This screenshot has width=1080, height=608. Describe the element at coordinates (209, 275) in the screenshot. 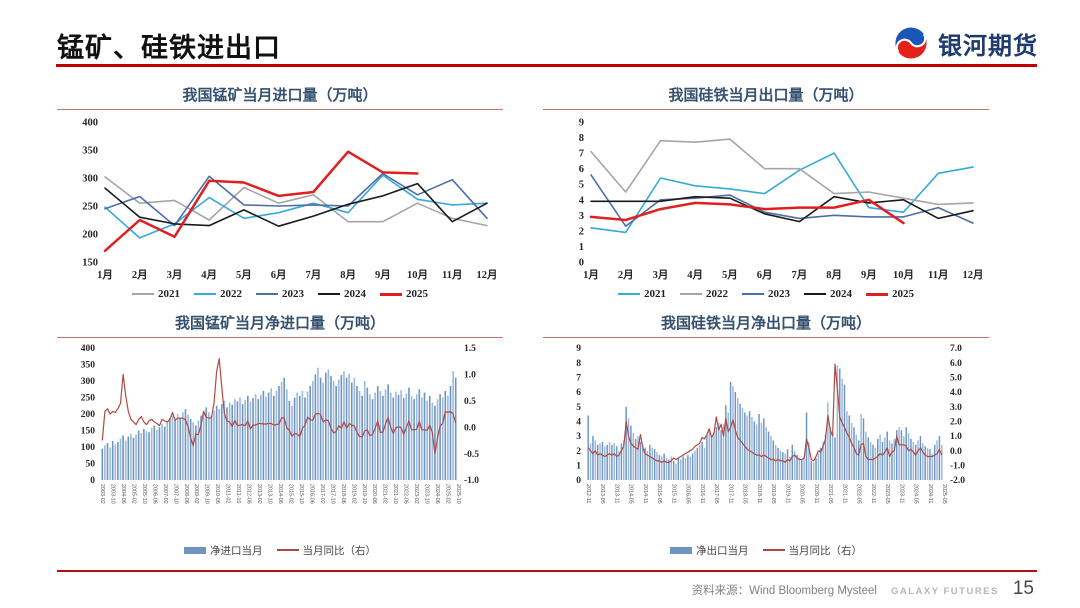

I see `svg-text: 4月` at that location.